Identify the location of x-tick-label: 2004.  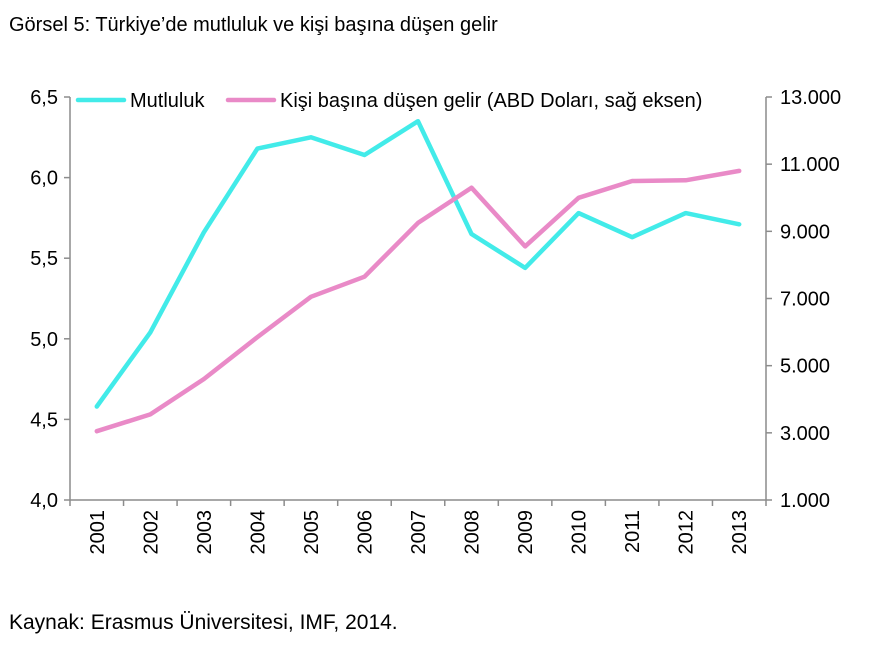
(258, 532).